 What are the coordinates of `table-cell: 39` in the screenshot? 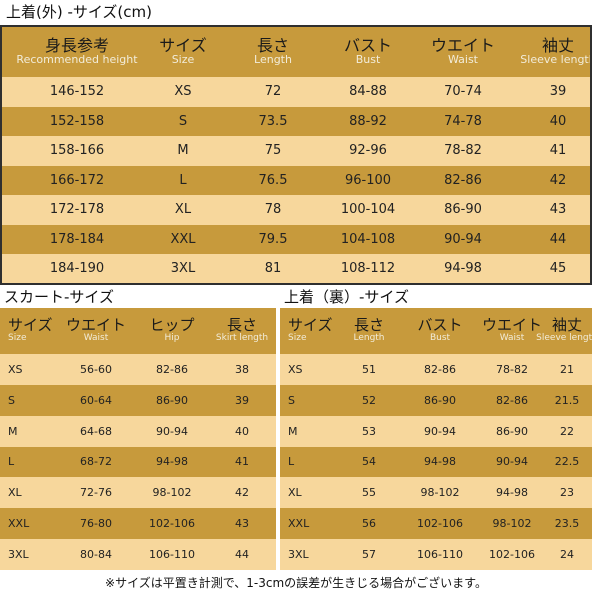 It's located at (558, 92).